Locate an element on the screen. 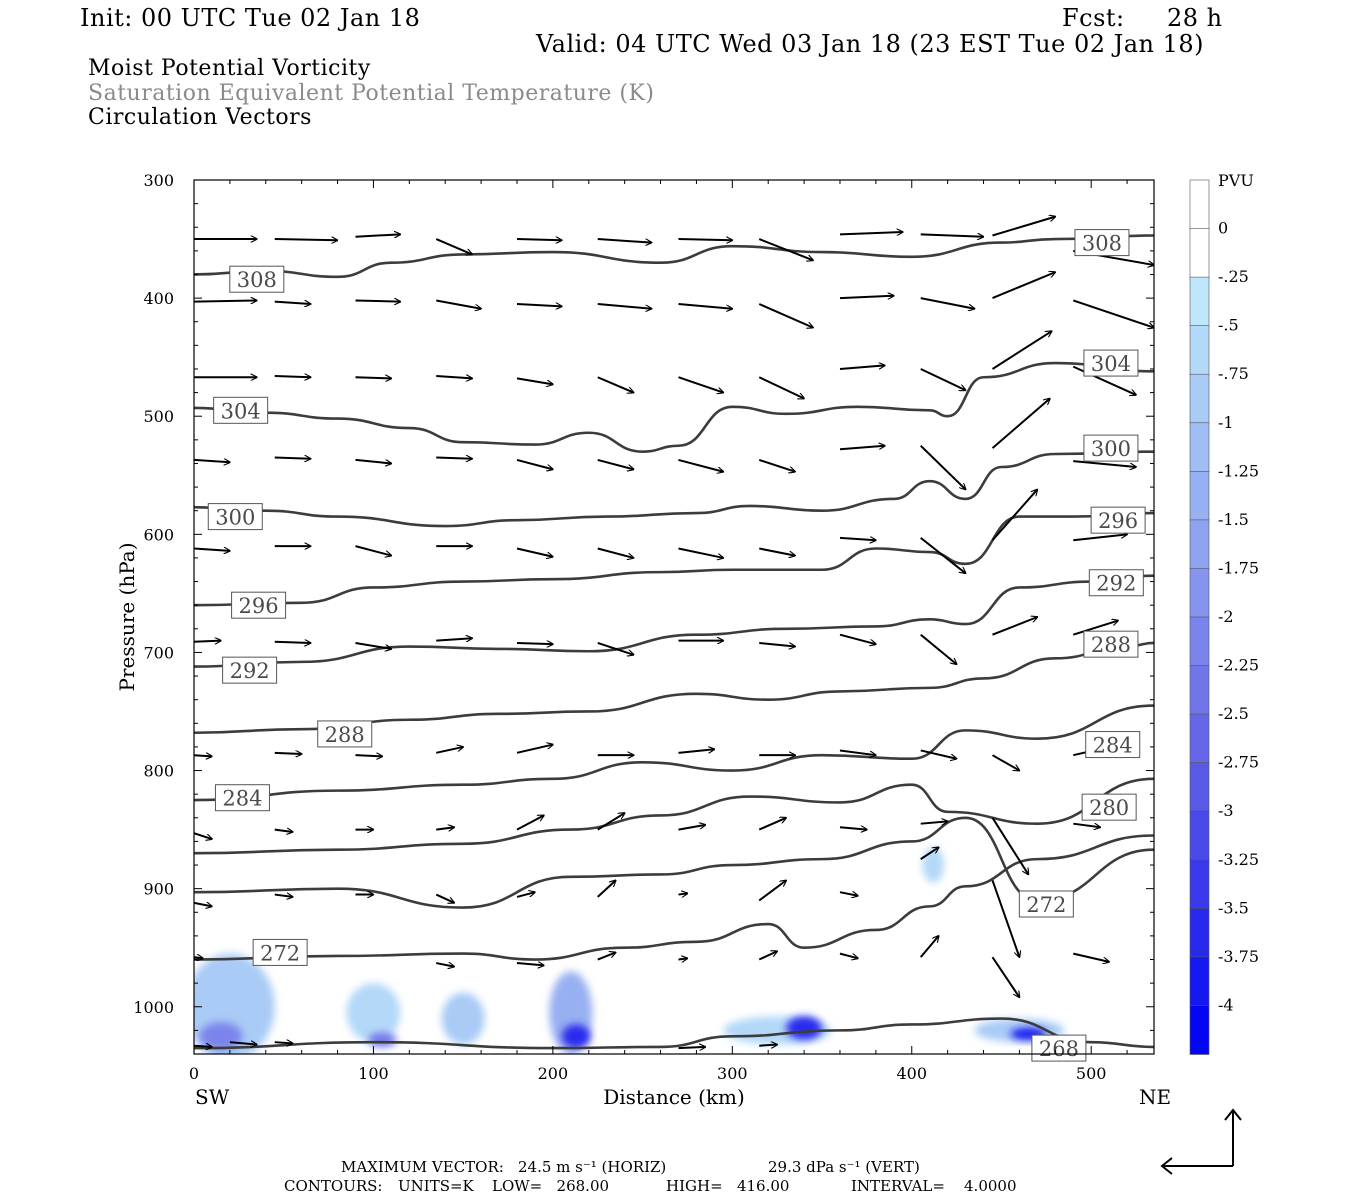  colorbar-tick-label: -2.5 is located at coordinates (1233, 713).